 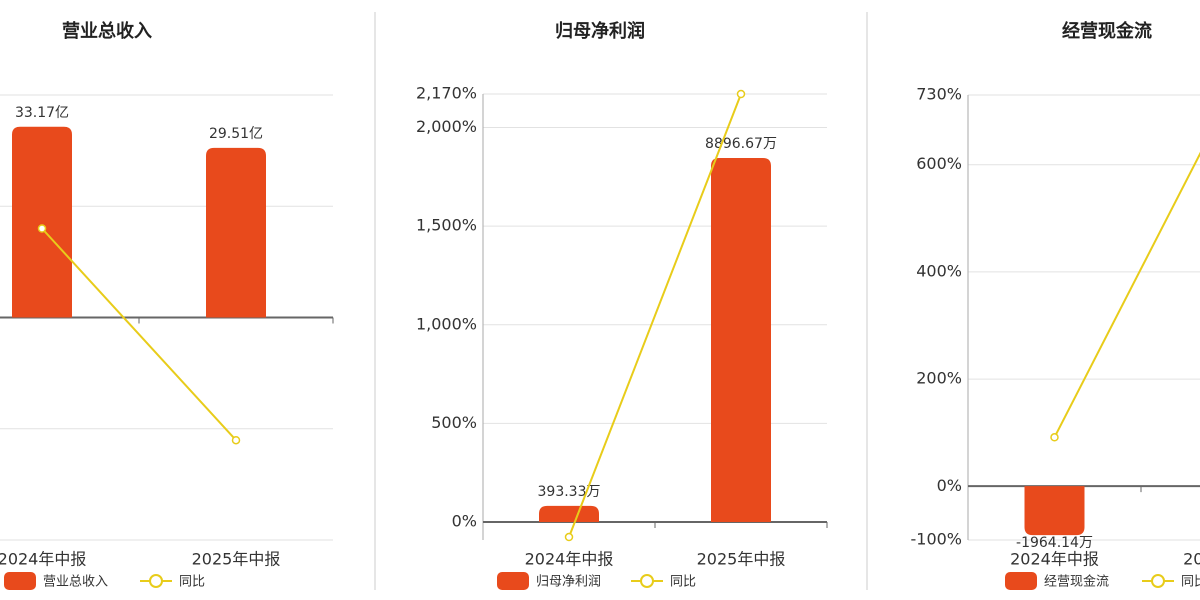 What do you see at coordinates (1054, 543) in the screenshot?
I see `value-label: -1964.14万` at bounding box center [1054, 543].